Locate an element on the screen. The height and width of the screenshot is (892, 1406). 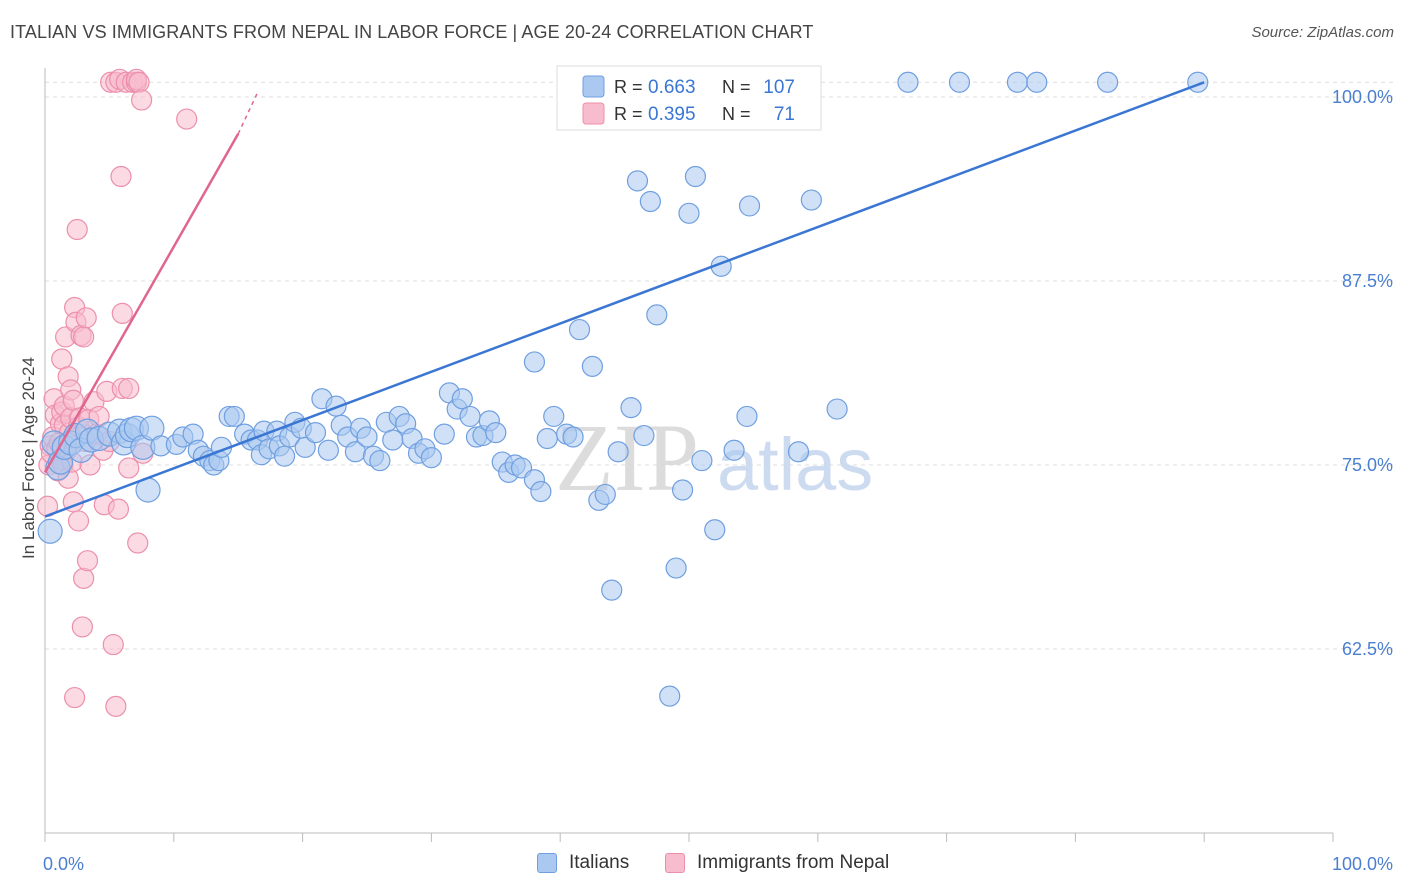
legend-top: R = 0.663 N = 107 R = 0.395 N = 71 is located at coordinates (689, 98).